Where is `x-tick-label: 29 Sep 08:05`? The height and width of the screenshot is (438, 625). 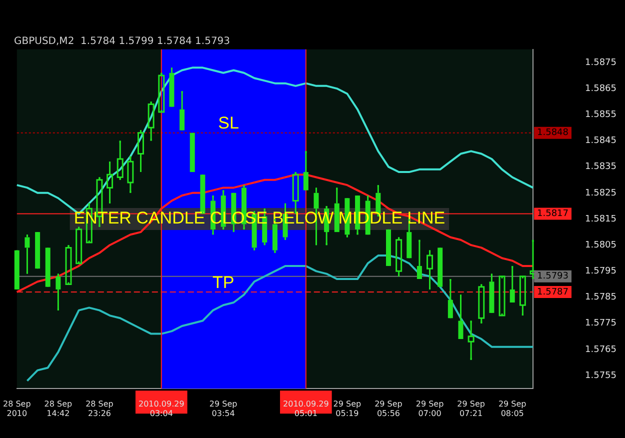
x-tick-label: 29 Sep 08:05 is located at coordinates (512, 408).